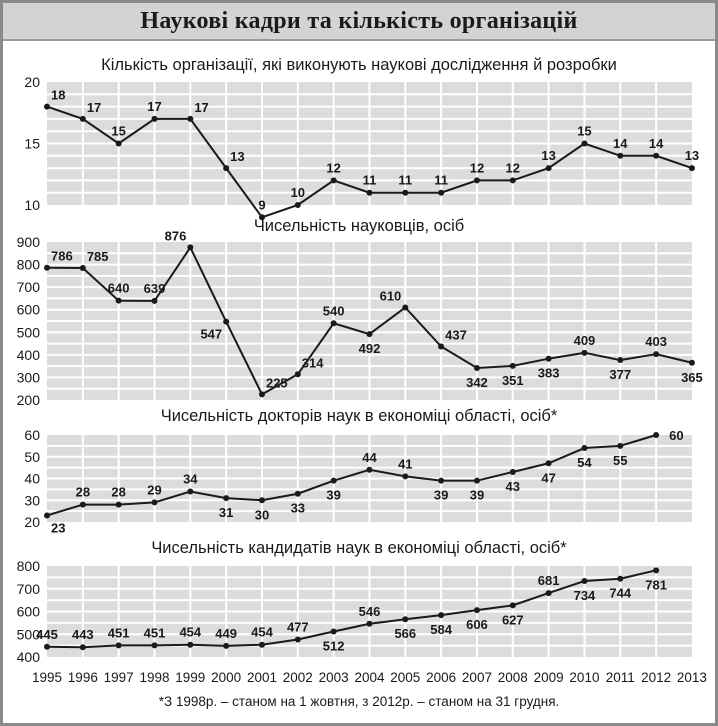 The width and height of the screenshot is (718, 726). I want to click on data-label: 876, so click(176, 235).